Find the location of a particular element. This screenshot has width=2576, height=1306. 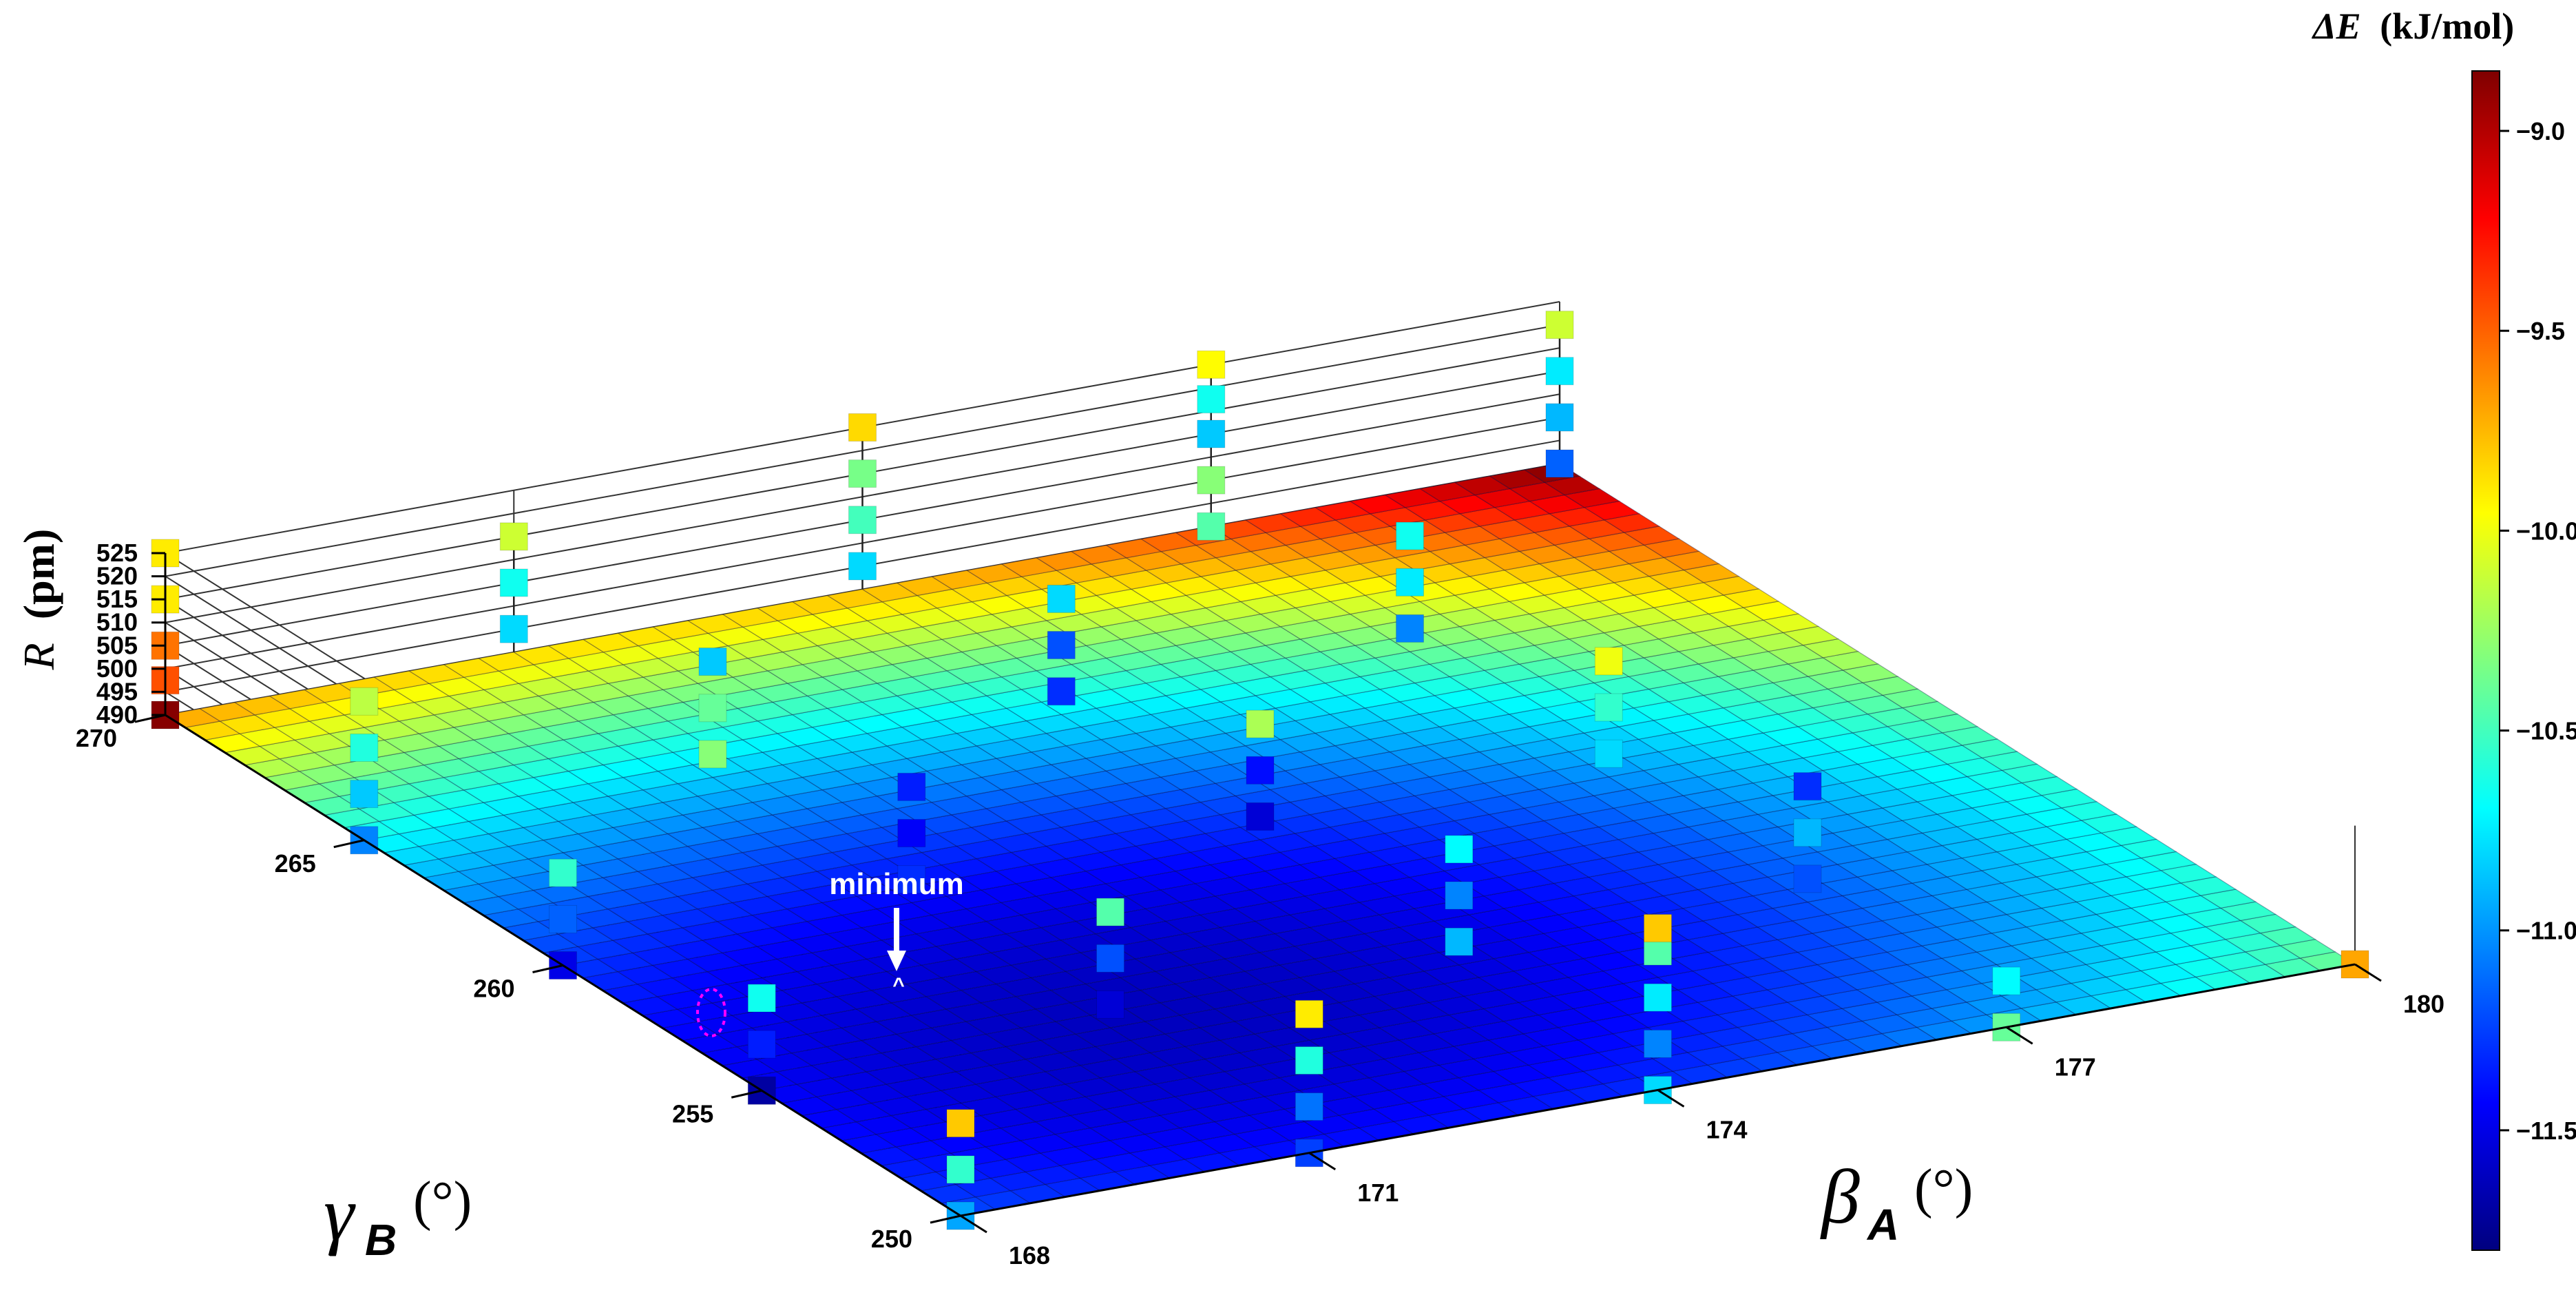

x-axis-unit: (°) is located at coordinates (1943, 1189).